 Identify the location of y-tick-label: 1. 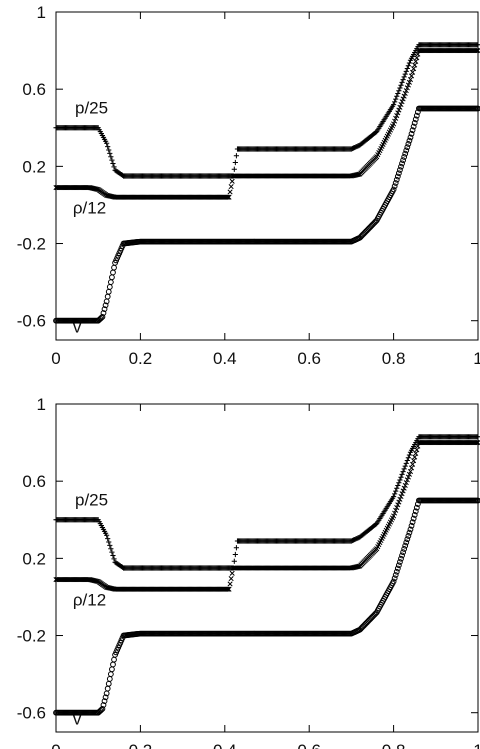
(41, 12).